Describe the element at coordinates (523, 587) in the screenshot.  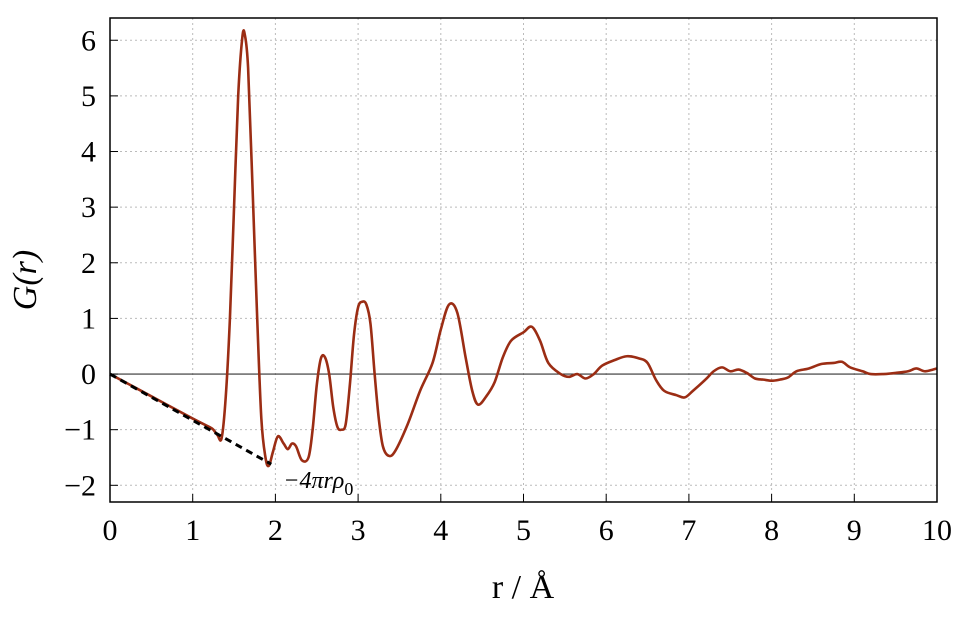
I see `x-axis-label: r / Å` at that location.